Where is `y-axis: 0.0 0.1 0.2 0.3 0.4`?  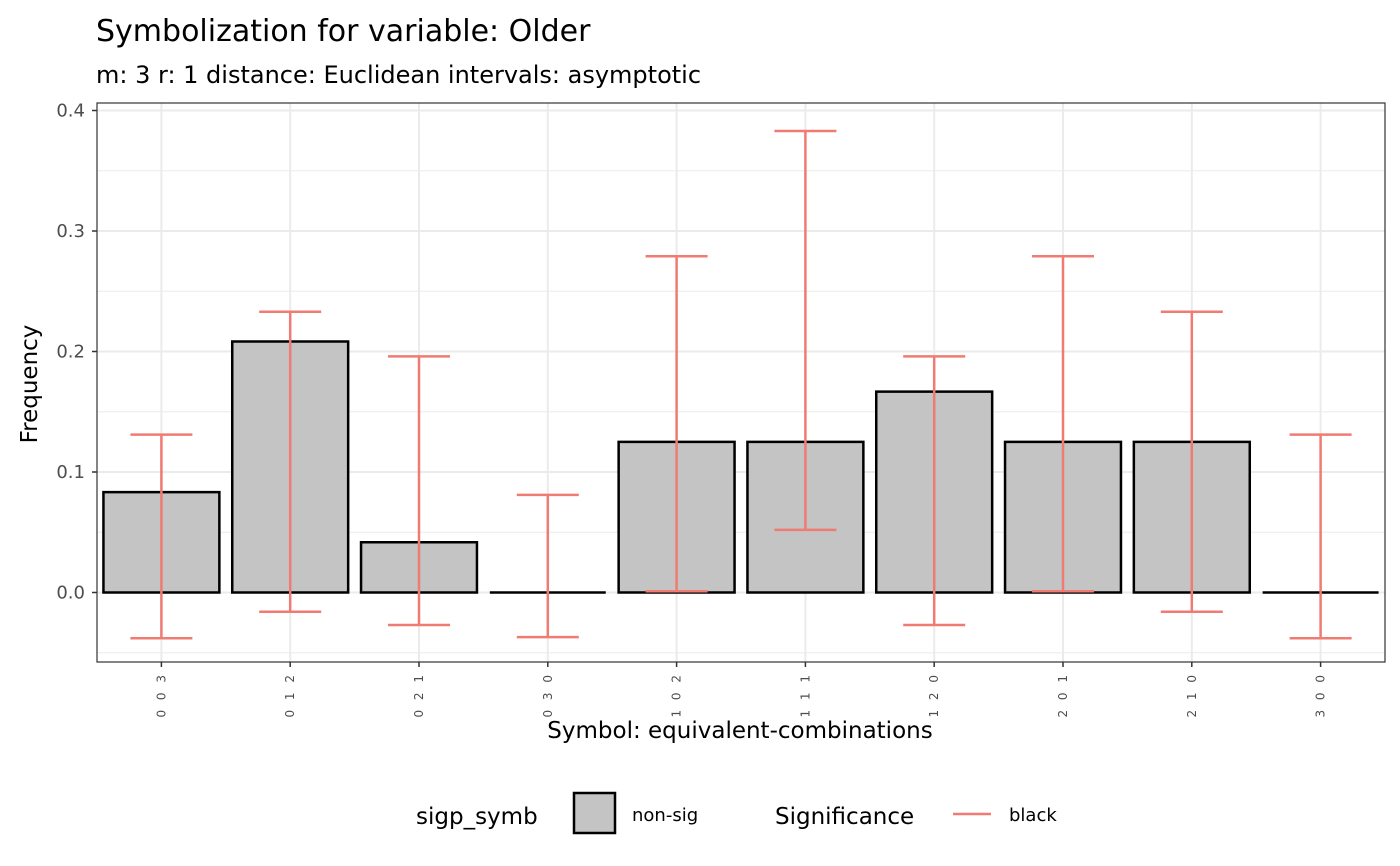 y-axis: 0.0 0.1 0.2 0.3 0.4 is located at coordinates (76, 352).